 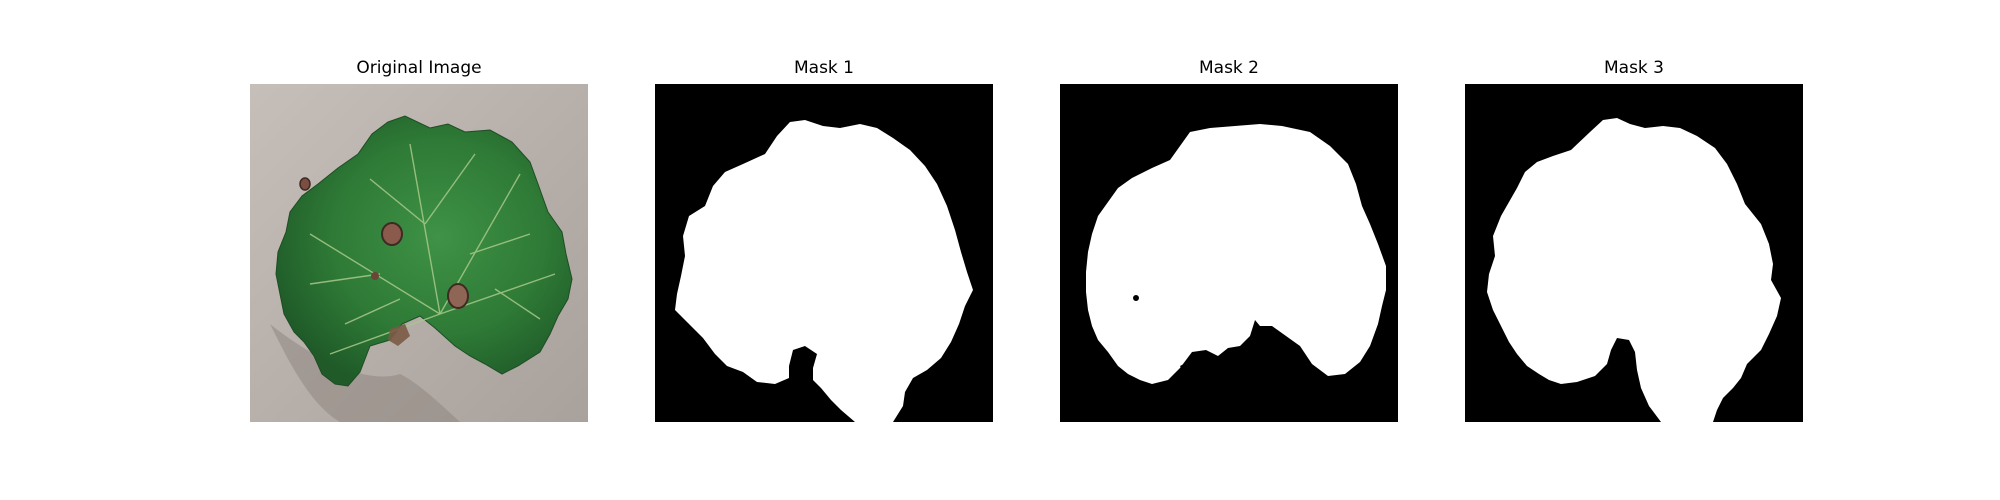 What do you see at coordinates (419, 68) in the screenshot?
I see `original-image-title: Original Image` at bounding box center [419, 68].